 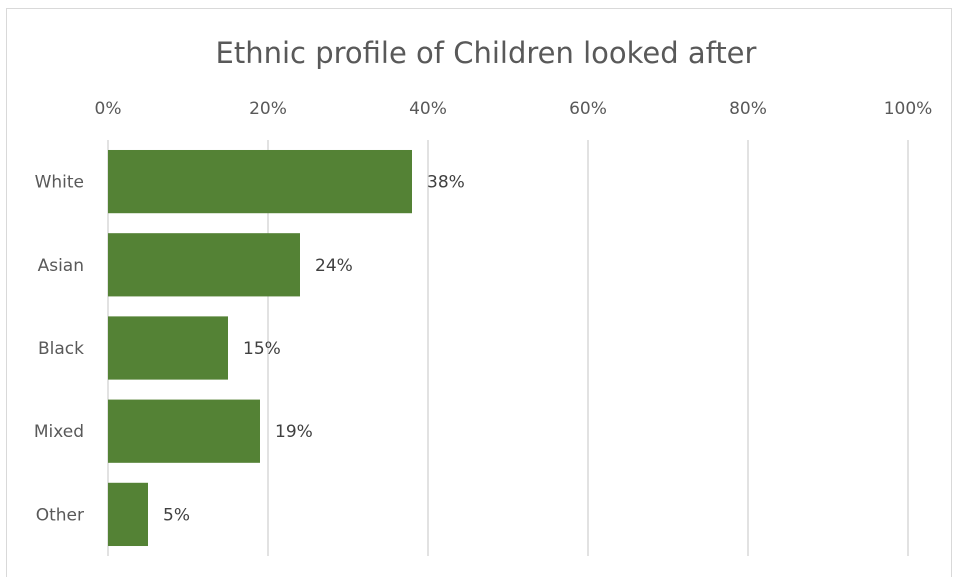 I want to click on x-tick-label: 80%, so click(x=748, y=109).